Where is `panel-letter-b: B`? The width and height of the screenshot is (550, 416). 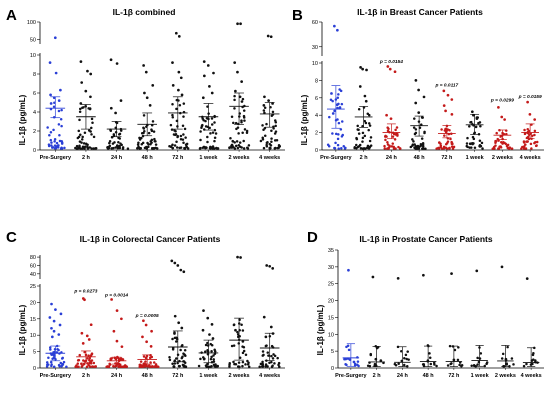
panel-letter-b: B is located at coordinates (297, 15).